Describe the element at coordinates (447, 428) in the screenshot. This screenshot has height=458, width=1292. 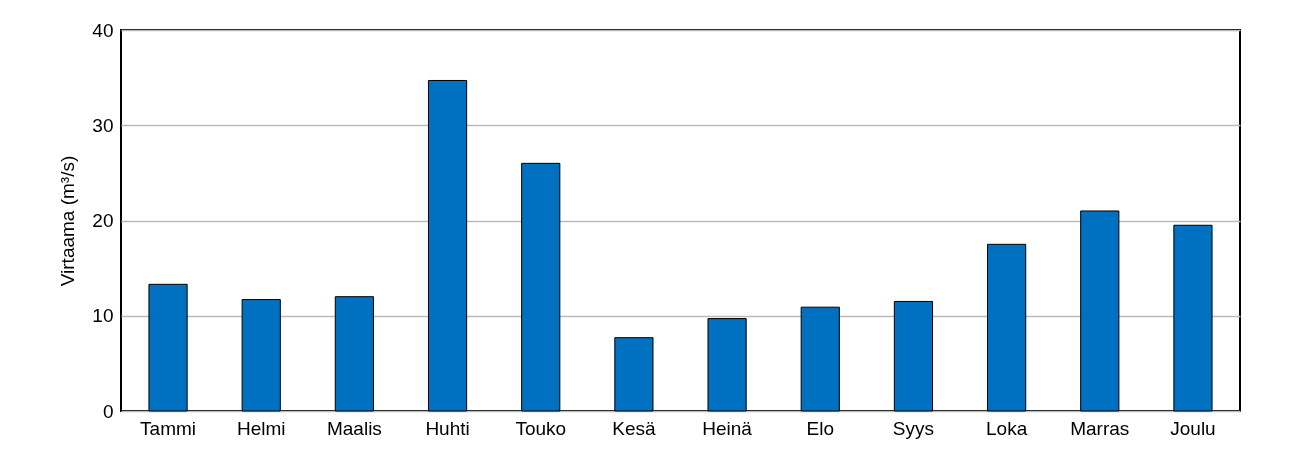
I see `x-tick-label: Huhti` at that location.